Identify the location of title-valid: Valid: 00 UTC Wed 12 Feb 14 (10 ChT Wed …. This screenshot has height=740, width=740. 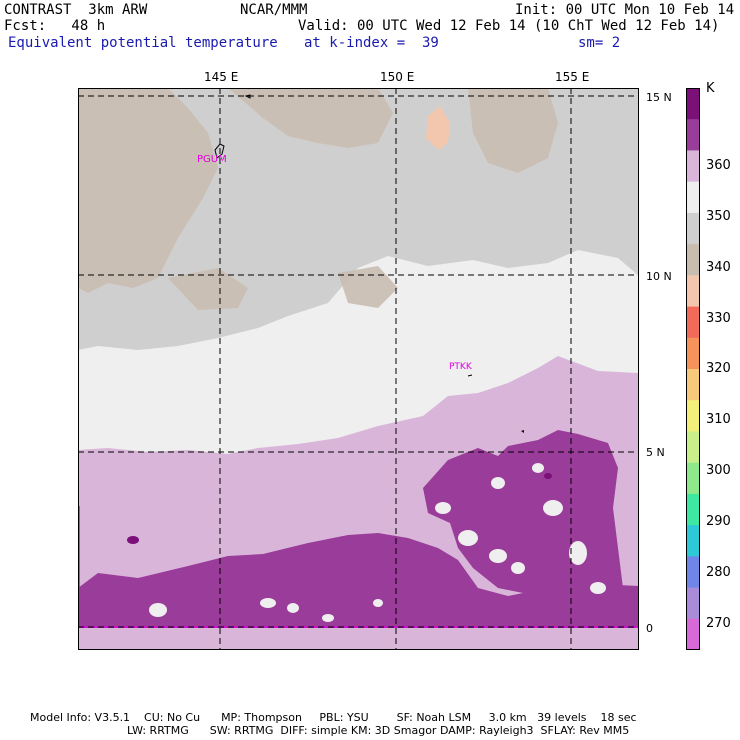
(509, 26).